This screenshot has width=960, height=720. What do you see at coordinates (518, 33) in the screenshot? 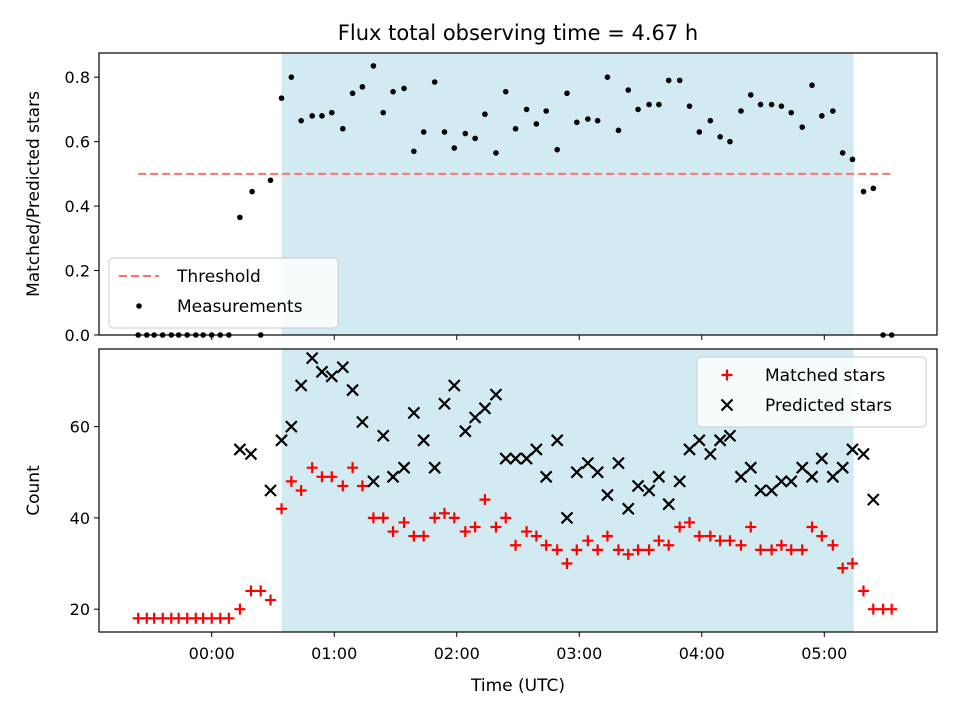
I see `chart-title: Flux total observing time = 4.67 h` at bounding box center [518, 33].